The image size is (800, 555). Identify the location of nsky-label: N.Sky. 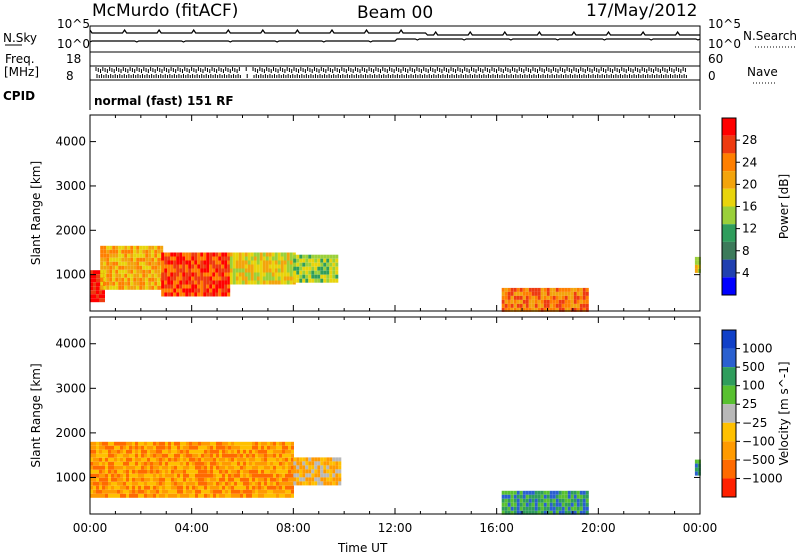
(20, 38).